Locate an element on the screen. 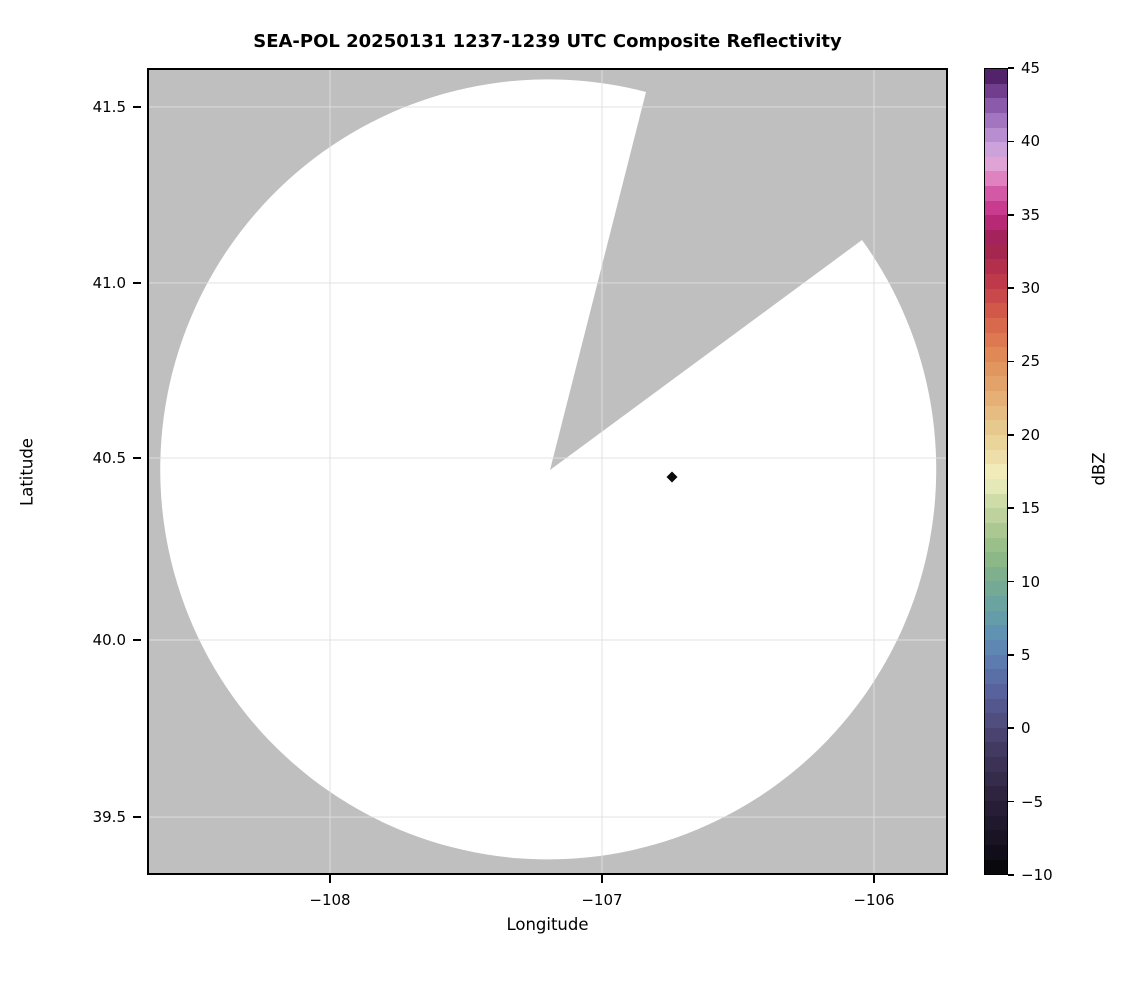  colorbar-tick-label: 30 is located at coordinates (1031, 288).